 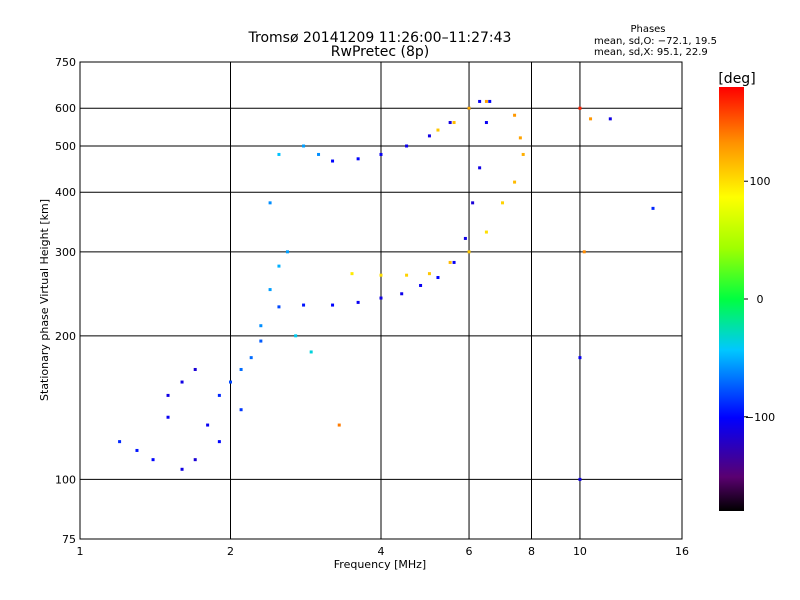 I want to click on stats-heading: Phases, so click(x=647, y=29).